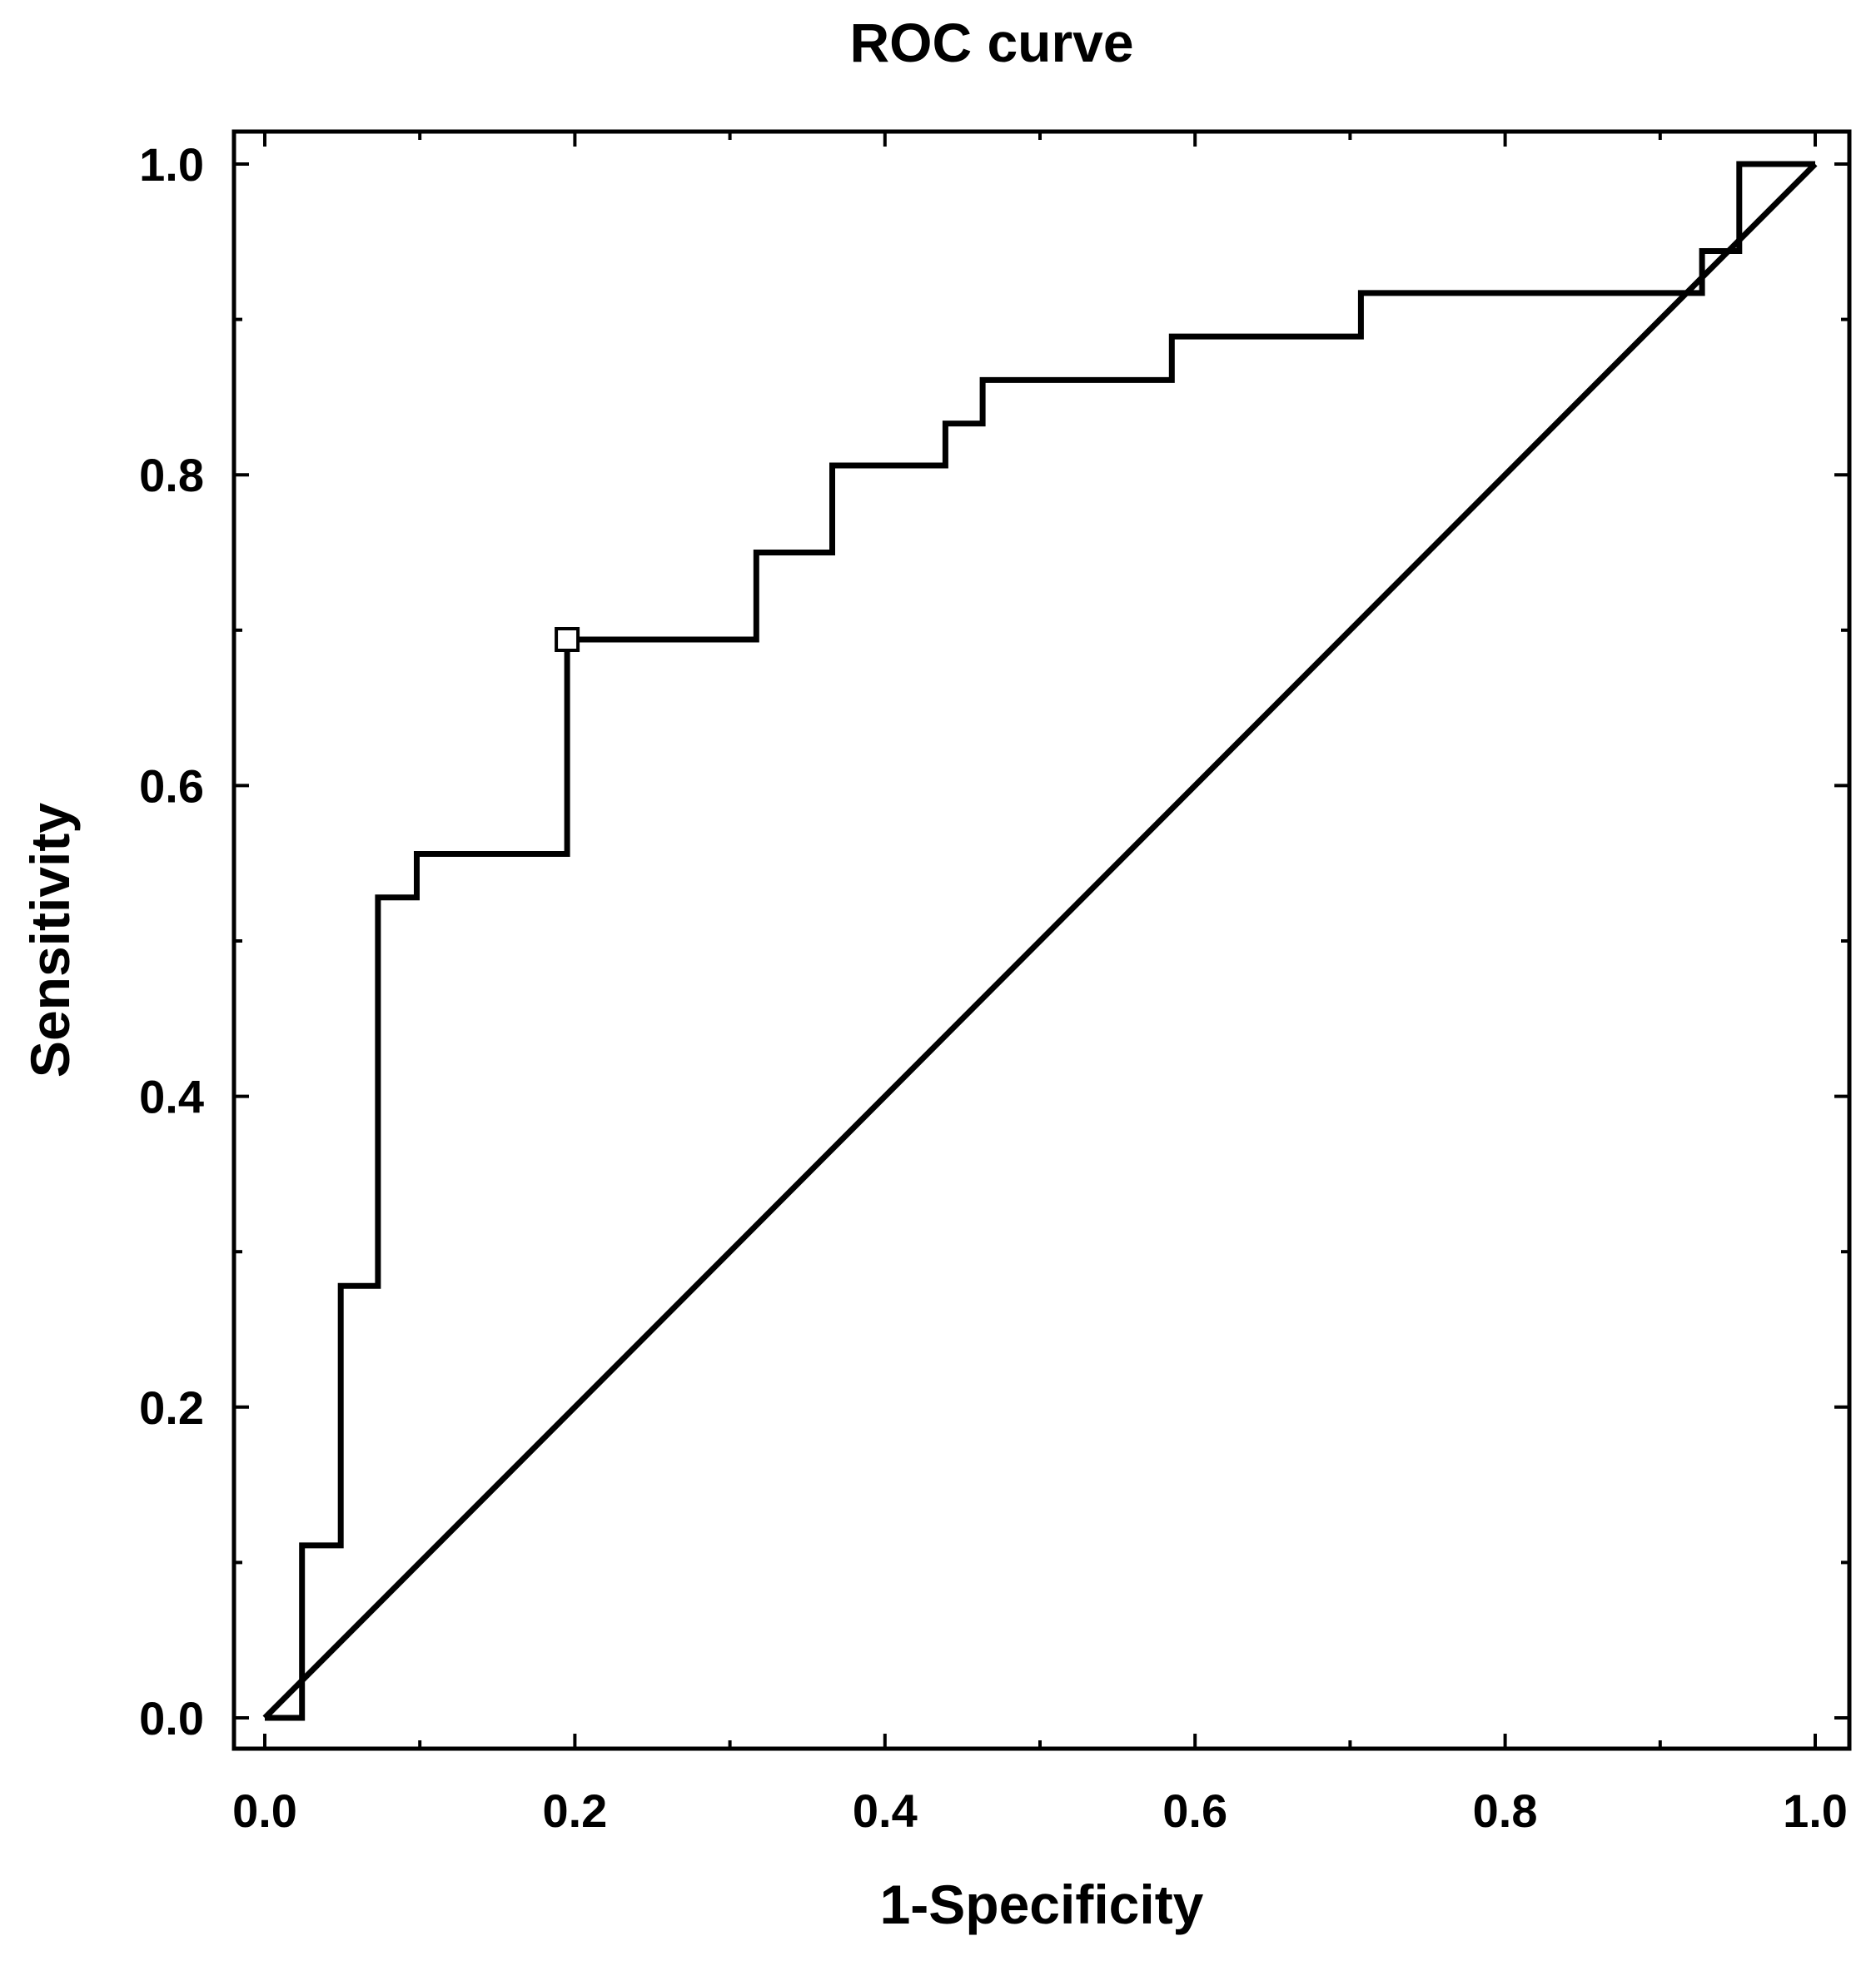  Describe the element at coordinates (171, 1097) in the screenshot. I see `y-tick-label: 0.4` at that location.